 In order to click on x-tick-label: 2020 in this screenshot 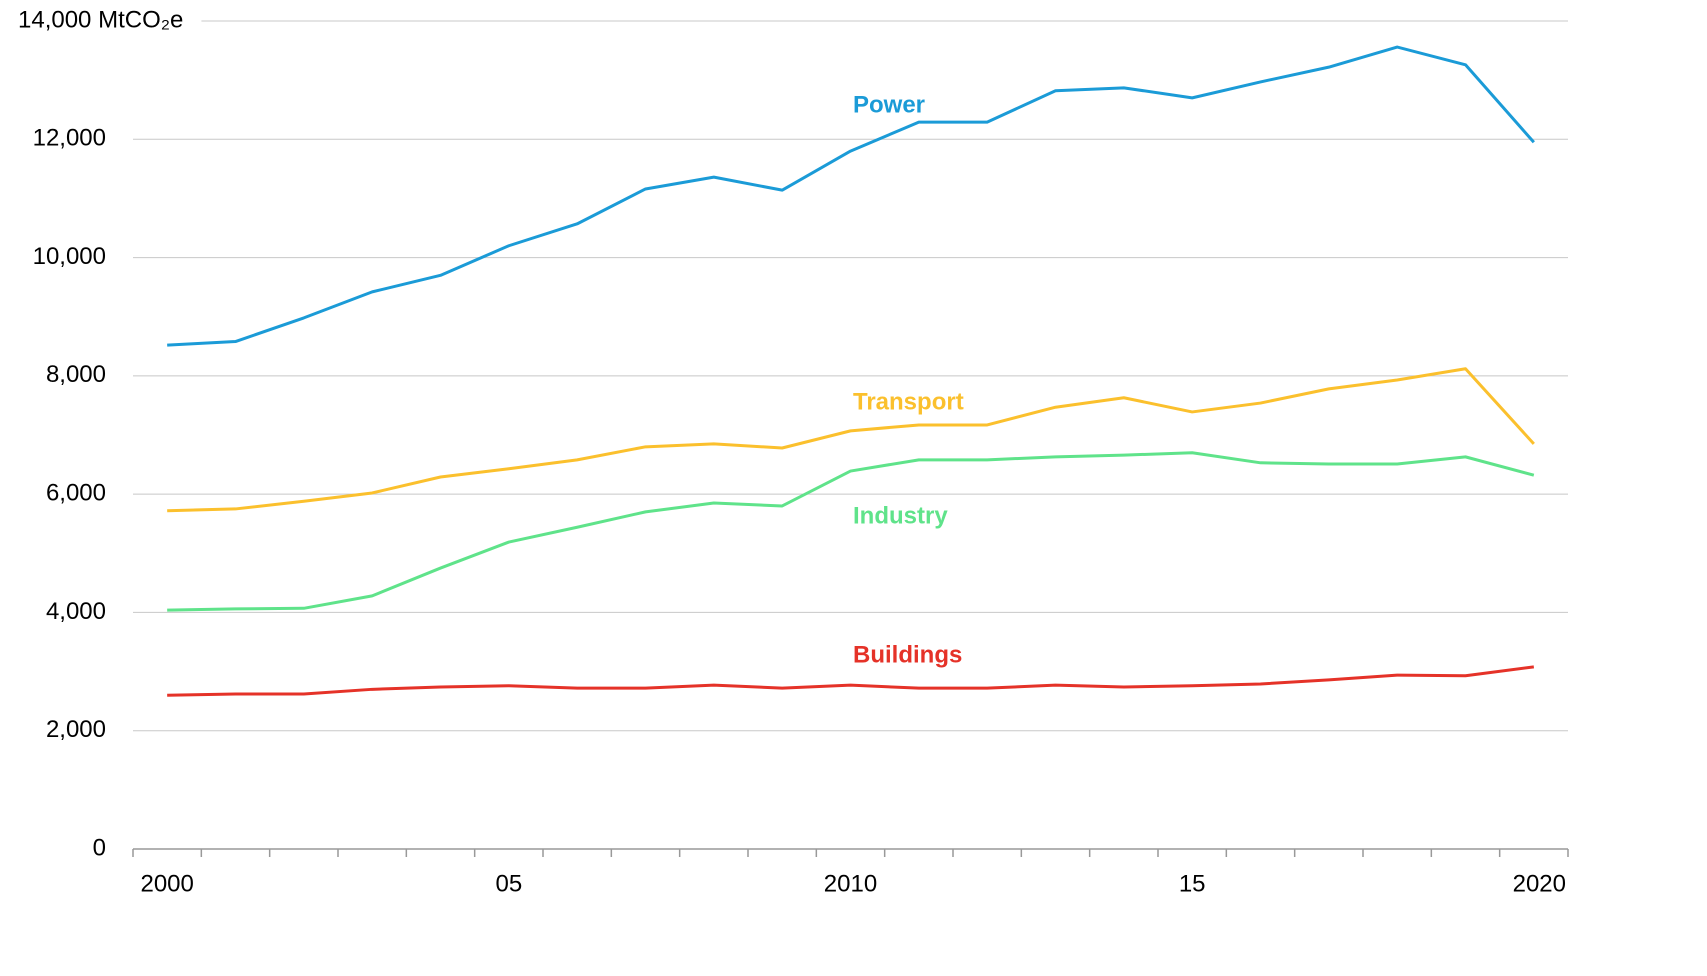, I will do `click(1539, 883)`.